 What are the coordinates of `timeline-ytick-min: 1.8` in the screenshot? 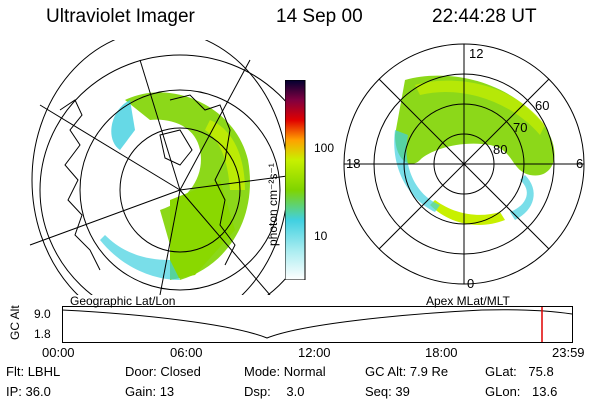 It's located at (42, 334).